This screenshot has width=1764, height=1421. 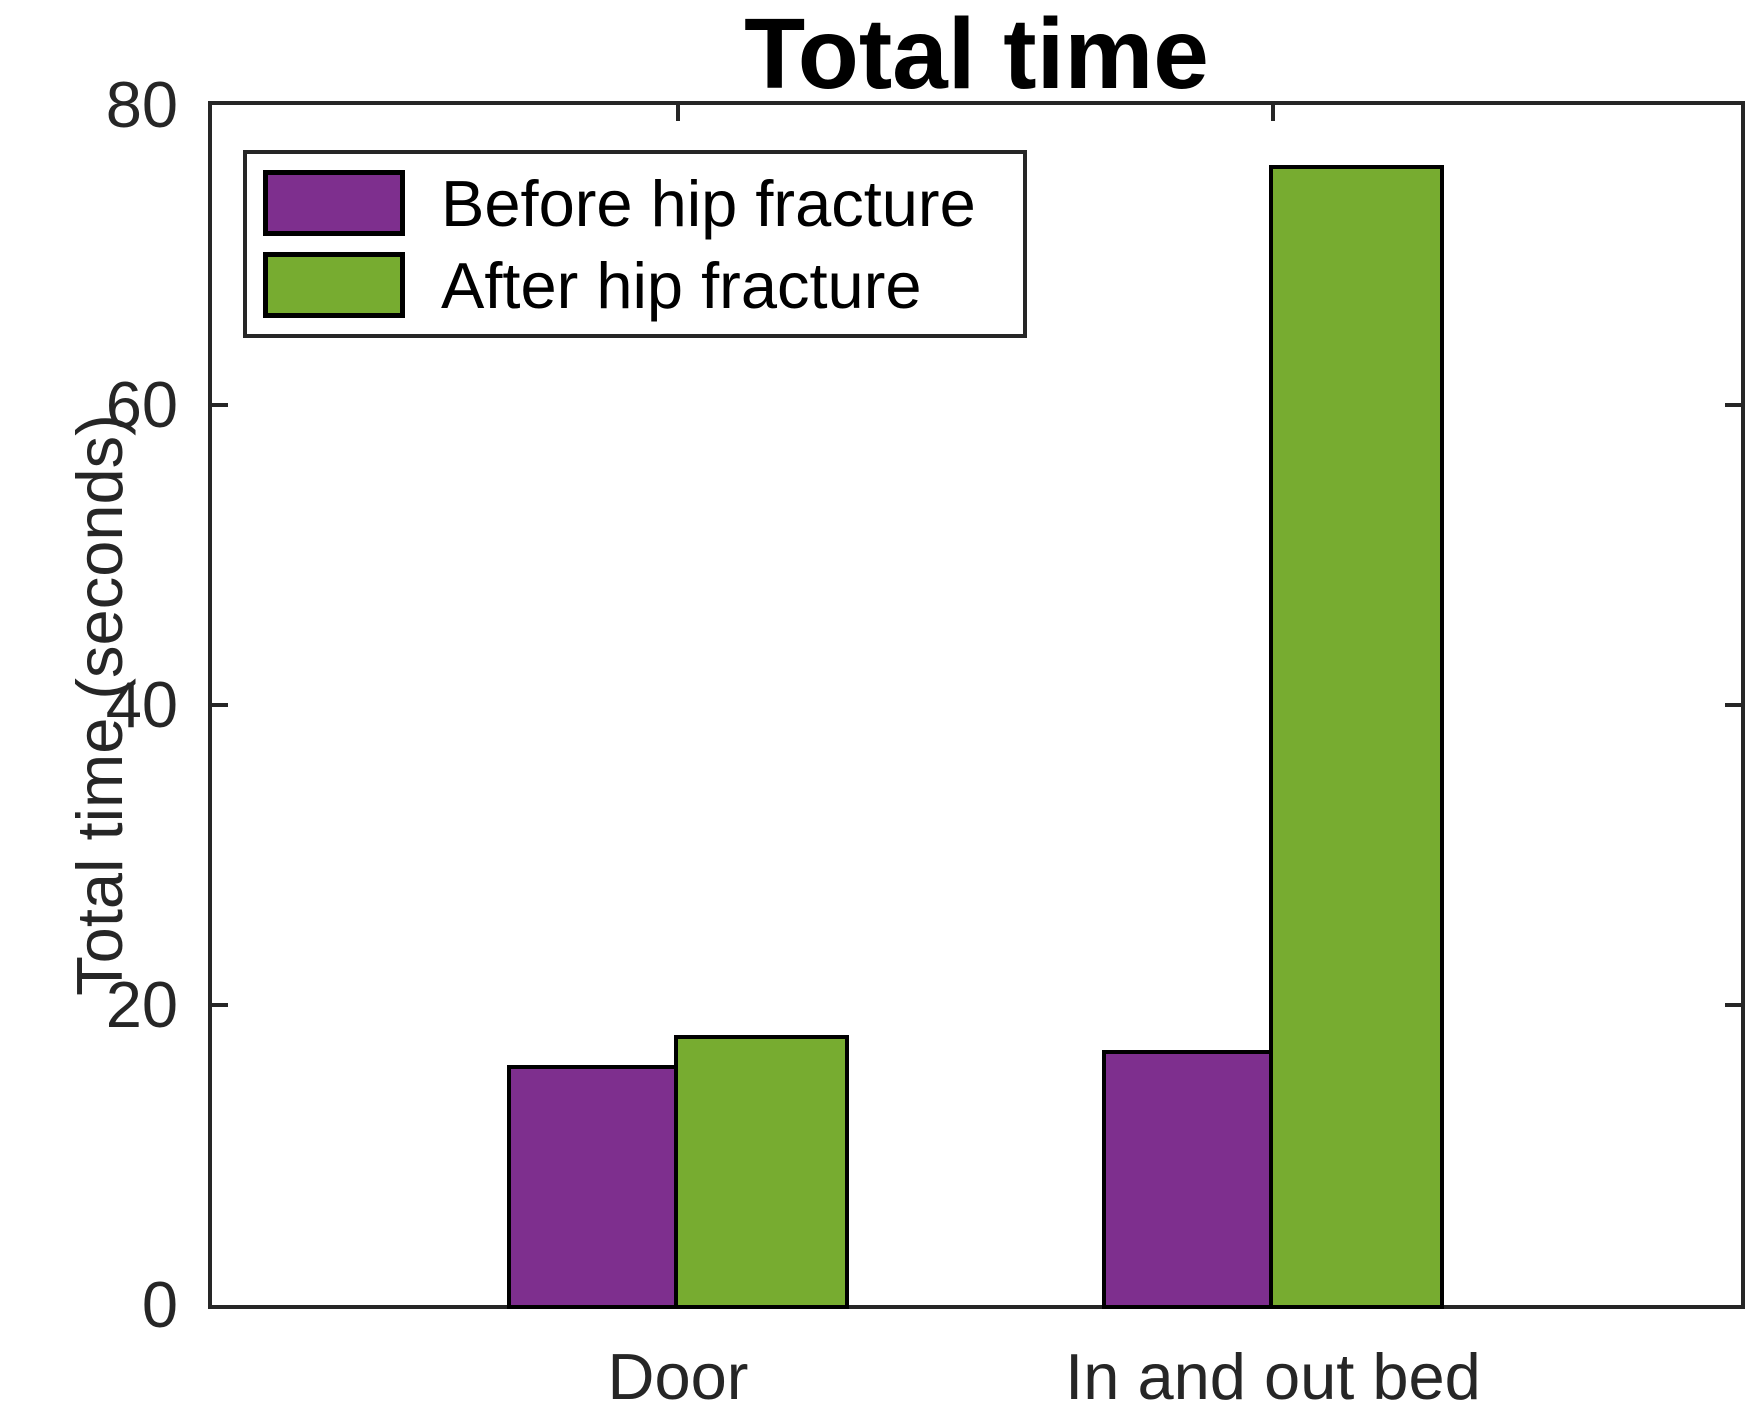 What do you see at coordinates (141, 404) in the screenshot?
I see `y-tick-label: 60` at bounding box center [141, 404].